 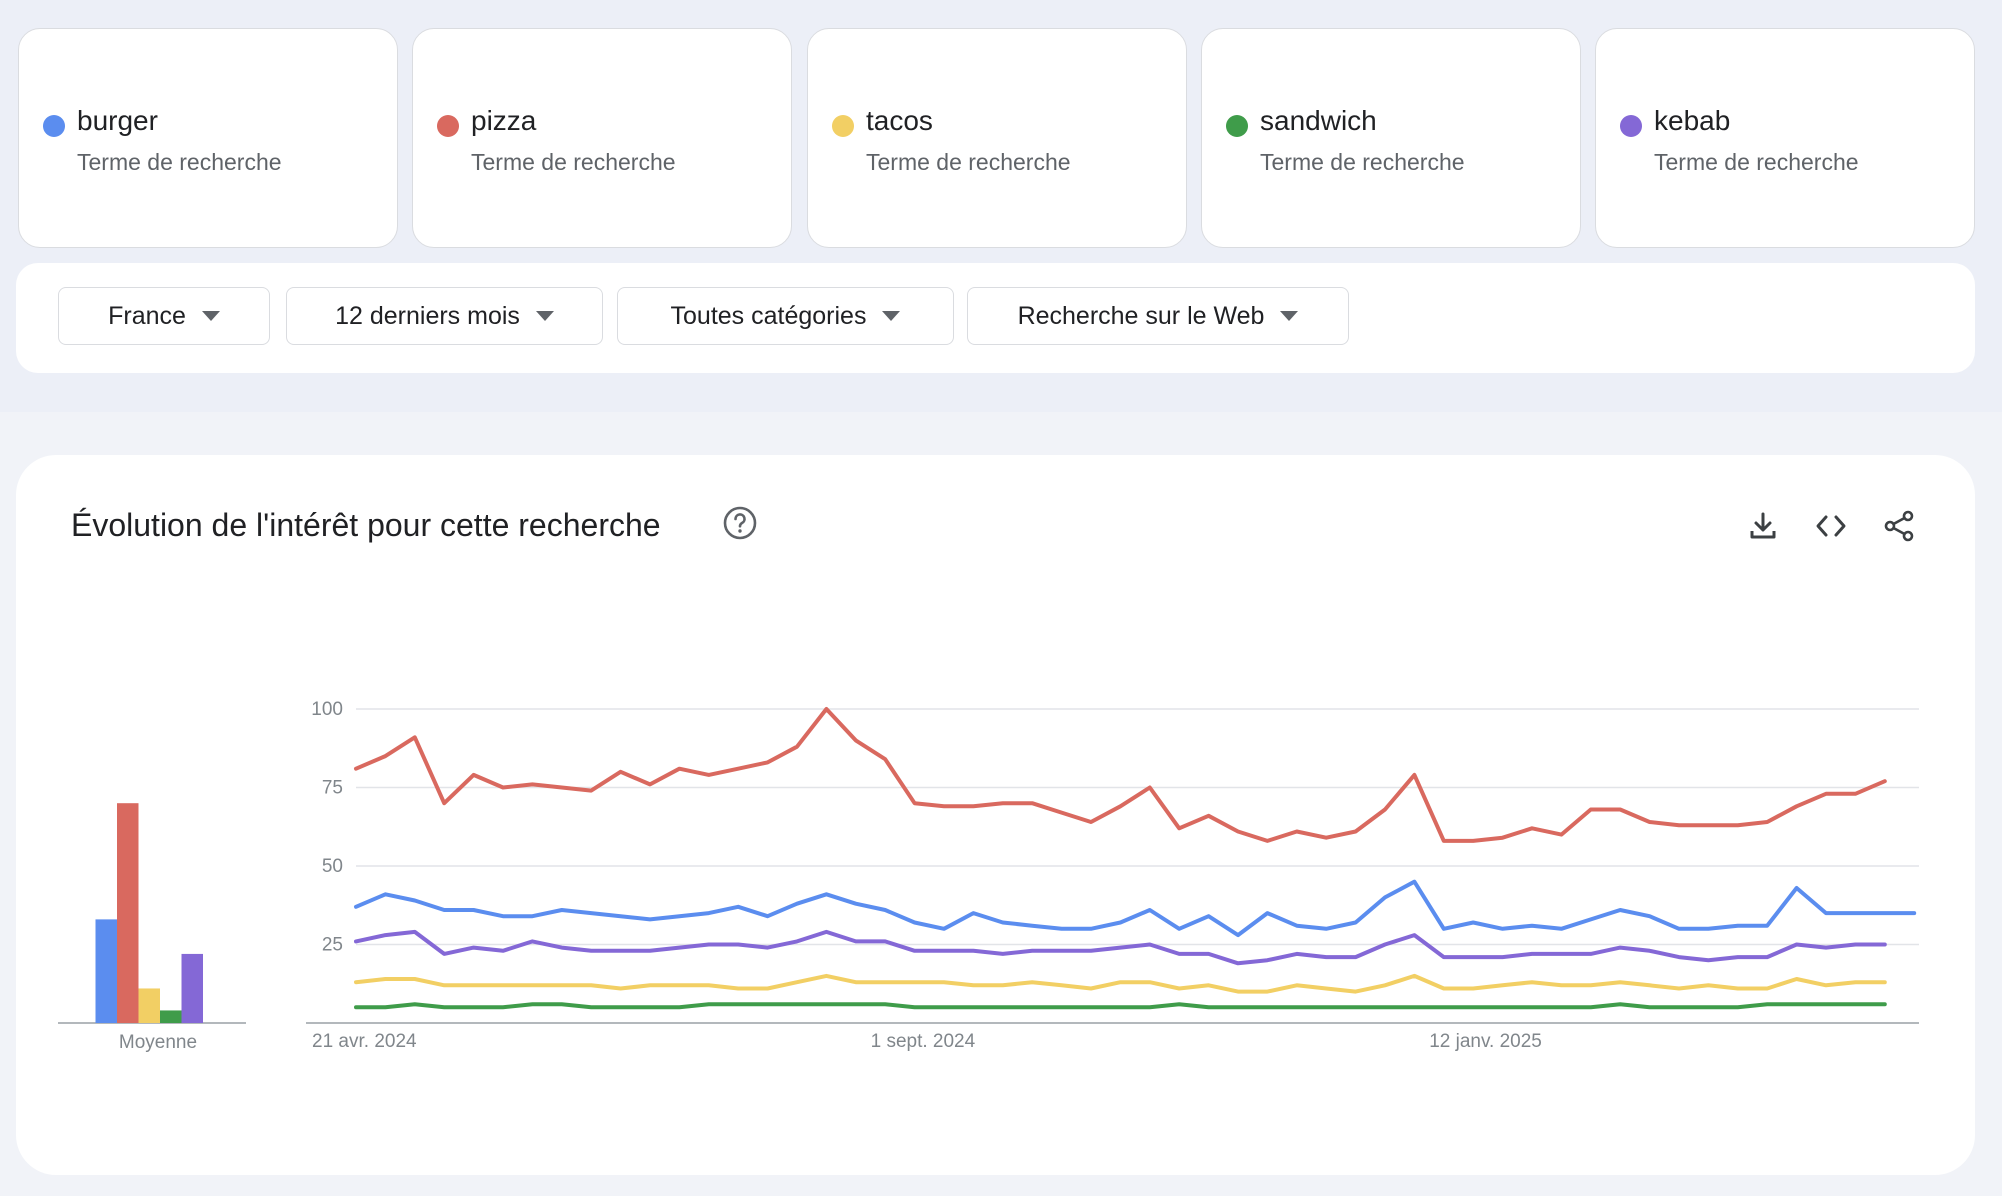 I want to click on average-bar-pizza, so click(x=128, y=913).